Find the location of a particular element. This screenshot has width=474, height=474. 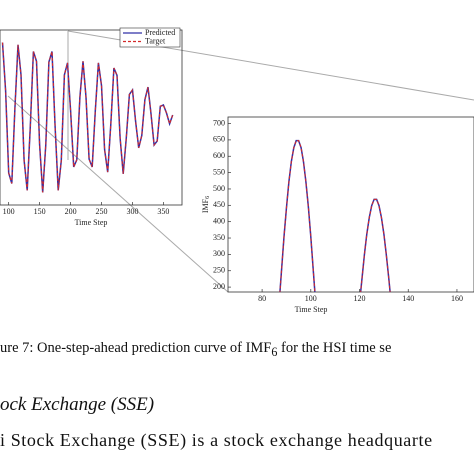

y-tick-label: 200 is located at coordinates (219, 286).